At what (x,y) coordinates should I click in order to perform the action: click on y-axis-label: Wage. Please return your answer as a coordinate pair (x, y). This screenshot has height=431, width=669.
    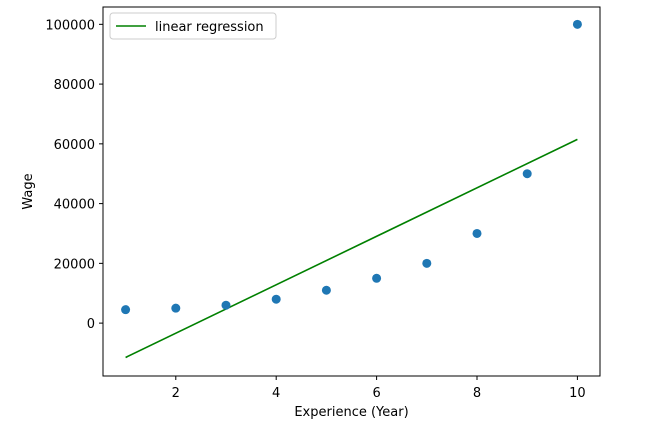
    Looking at the image, I should click on (28, 191).